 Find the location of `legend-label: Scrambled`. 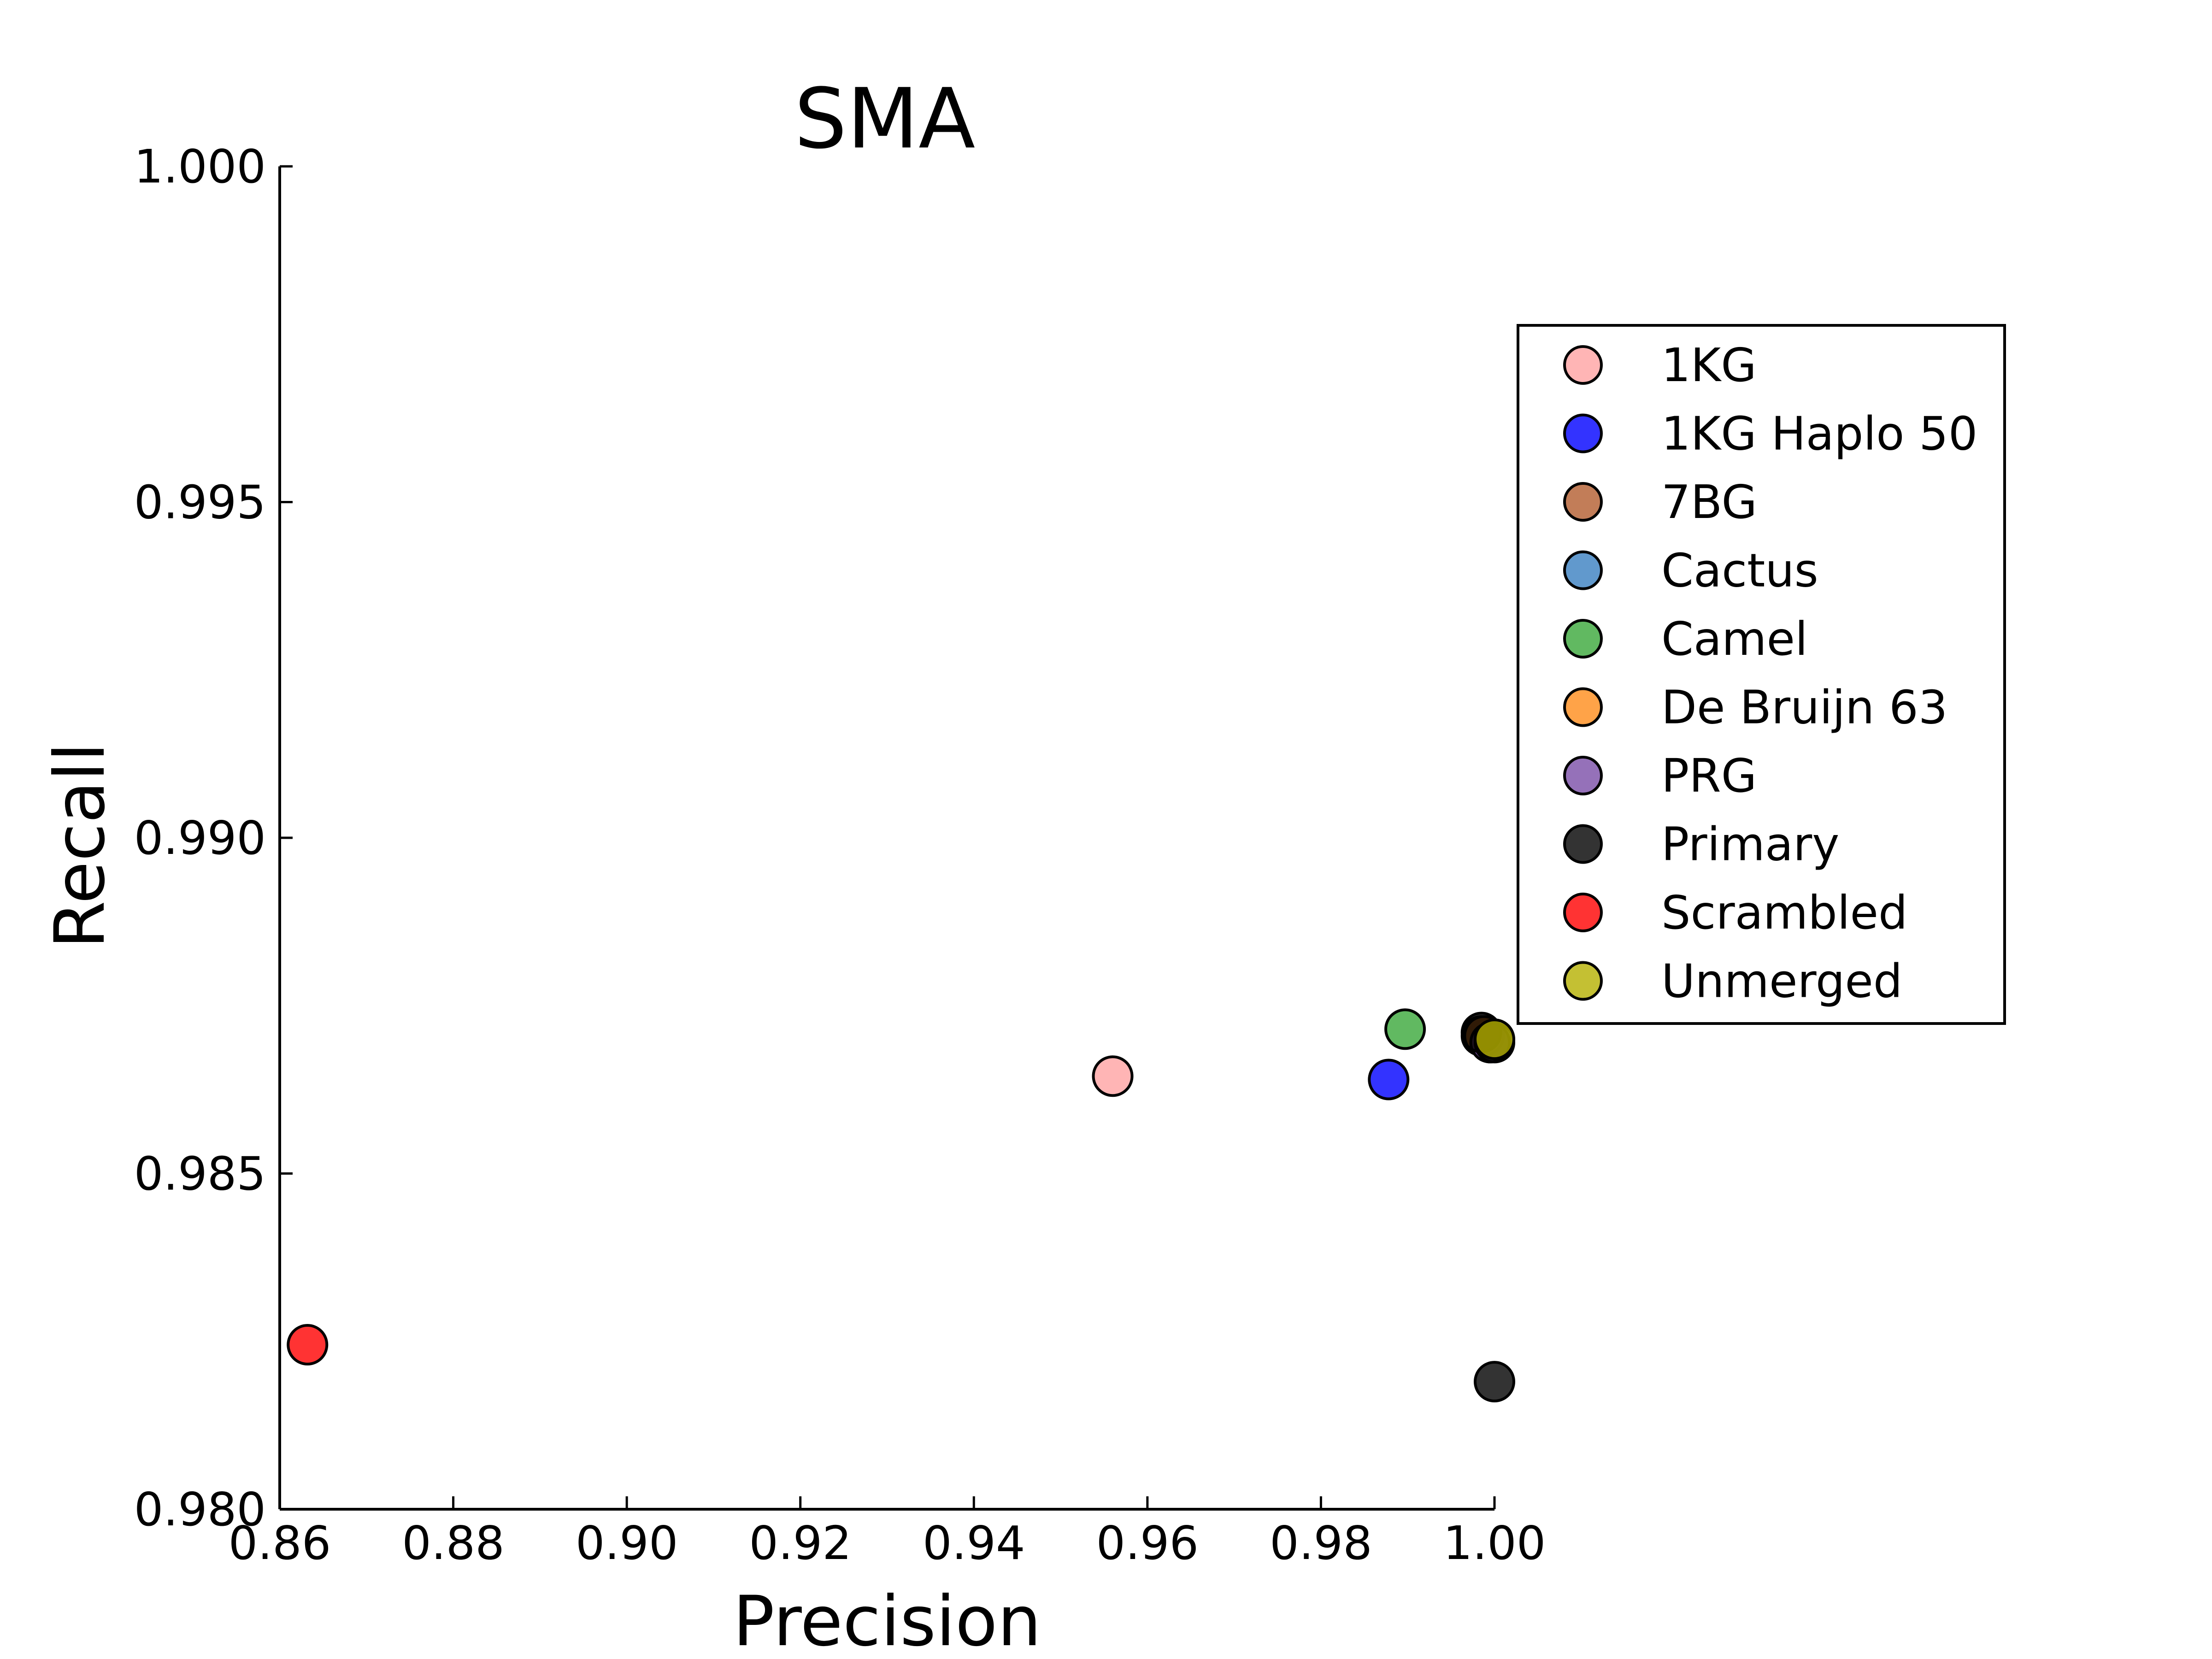

legend-label: Scrambled is located at coordinates (1784, 913).